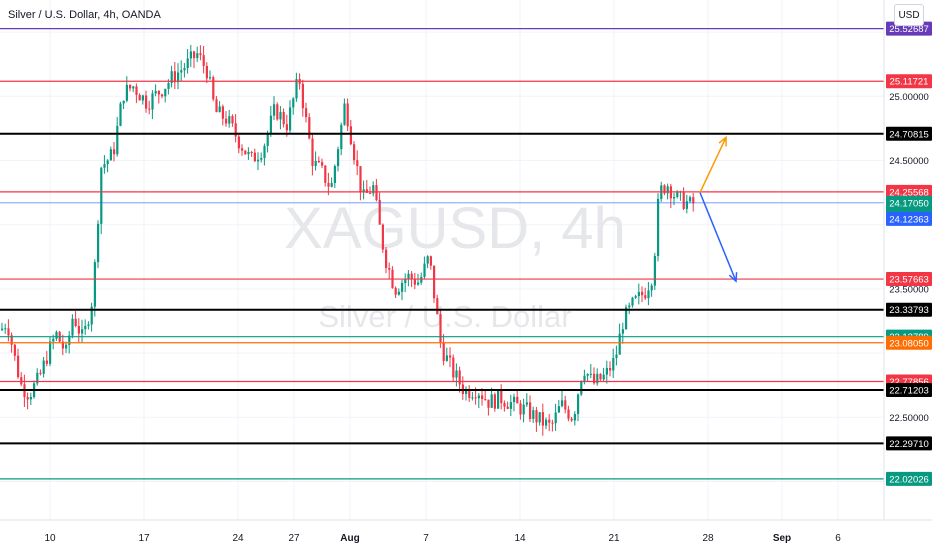  Describe the element at coordinates (909, 310) in the screenshot. I see `level-price-label: 23.33793` at that location.